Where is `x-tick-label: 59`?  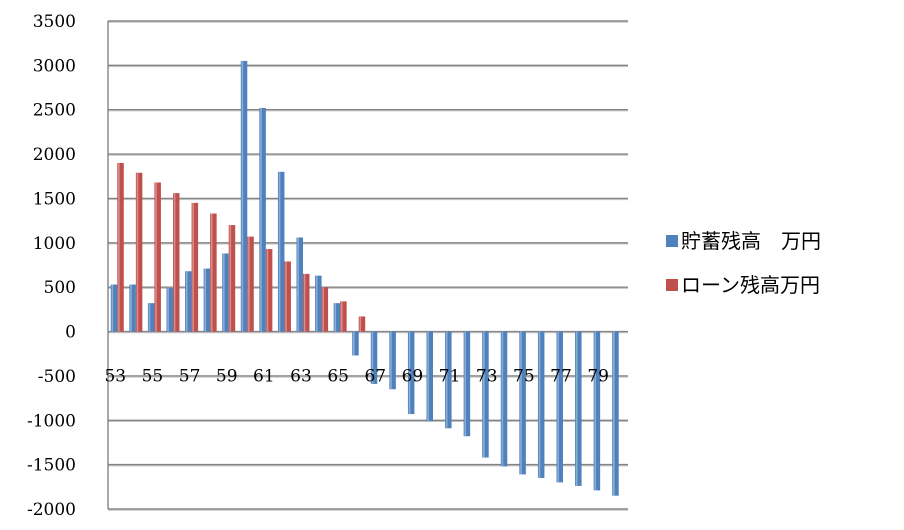 x-tick-label: 59 is located at coordinates (227, 377).